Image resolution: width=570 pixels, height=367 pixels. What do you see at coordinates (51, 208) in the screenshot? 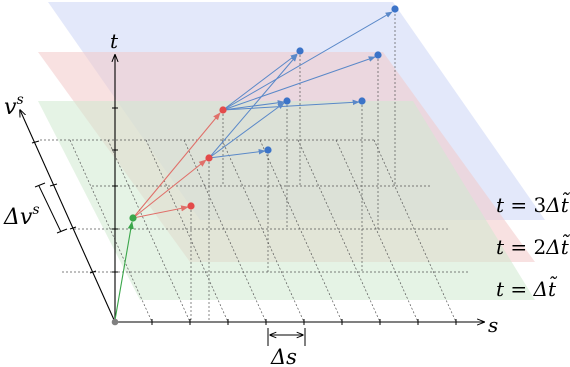
I see `delta-v-bracket` at bounding box center [51, 208].